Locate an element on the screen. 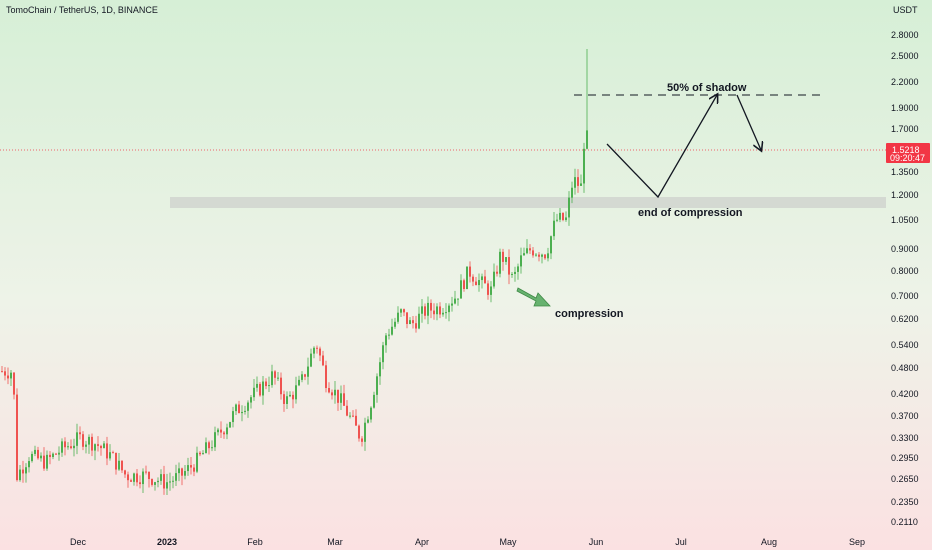 The height and width of the screenshot is (550, 932). annotation-end-of-compression: end of compression is located at coordinates (690, 213).